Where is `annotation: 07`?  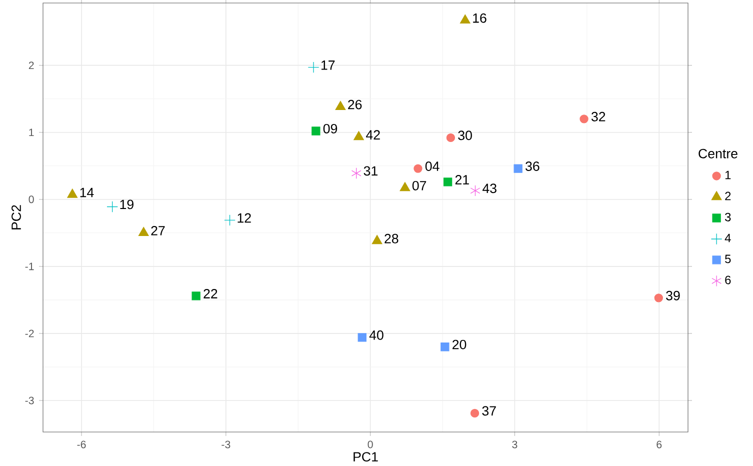 annotation: 07 is located at coordinates (419, 185).